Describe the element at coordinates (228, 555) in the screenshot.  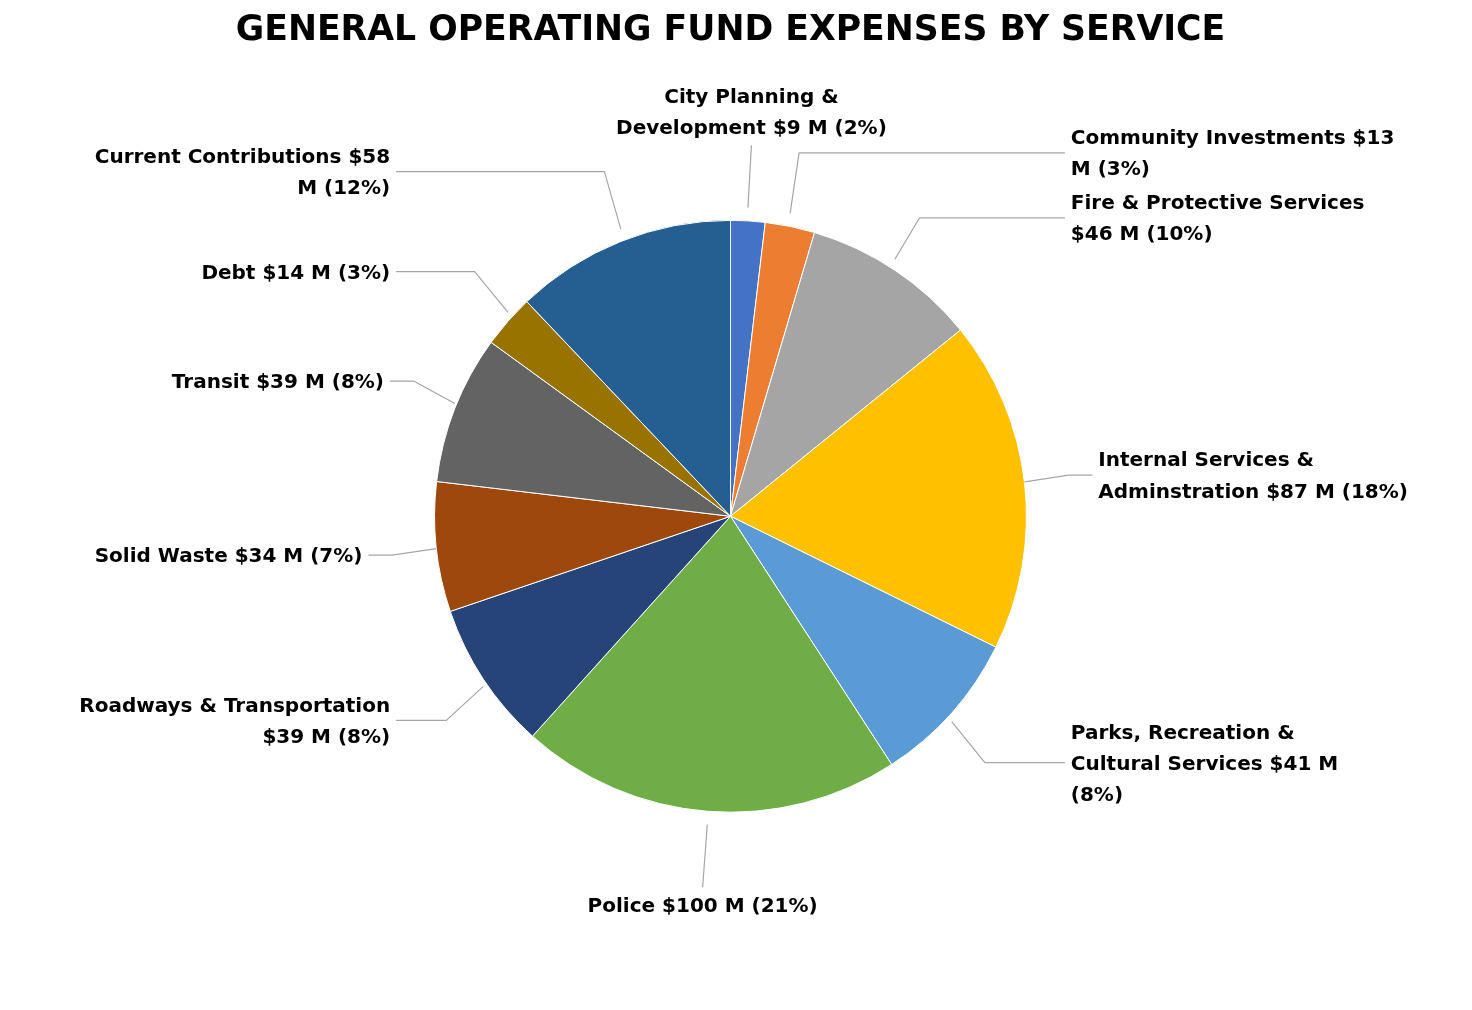
I see `slice-label: Solid Waste $34 M (7%)` at that location.